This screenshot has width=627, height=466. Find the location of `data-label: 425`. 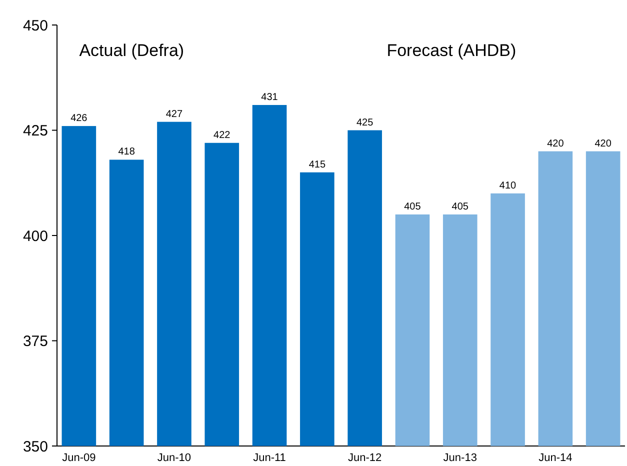

data-label: 425 is located at coordinates (365, 122).